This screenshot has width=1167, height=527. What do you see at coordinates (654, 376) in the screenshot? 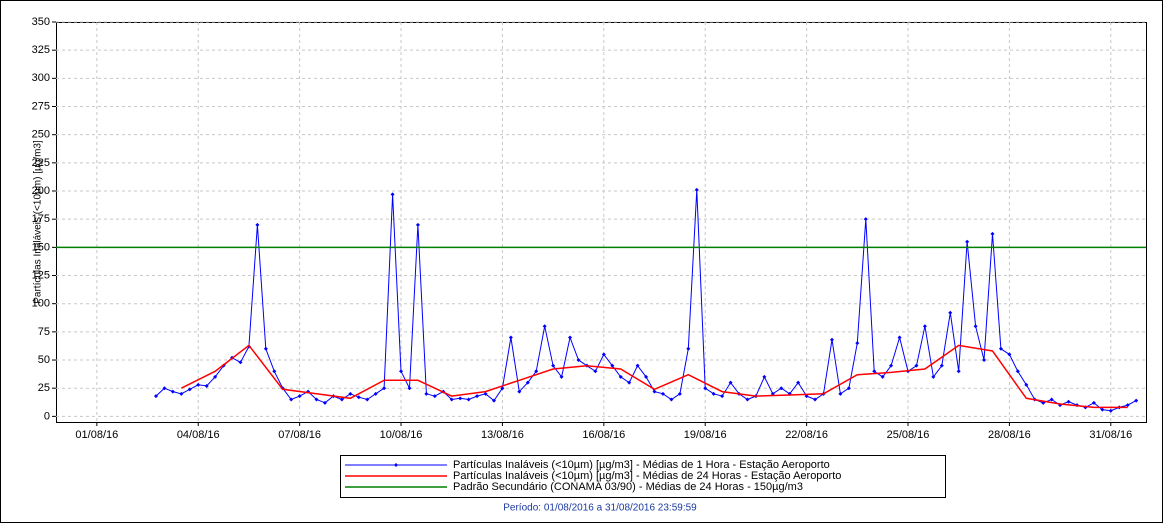
I see `data-line` at bounding box center [654, 376].